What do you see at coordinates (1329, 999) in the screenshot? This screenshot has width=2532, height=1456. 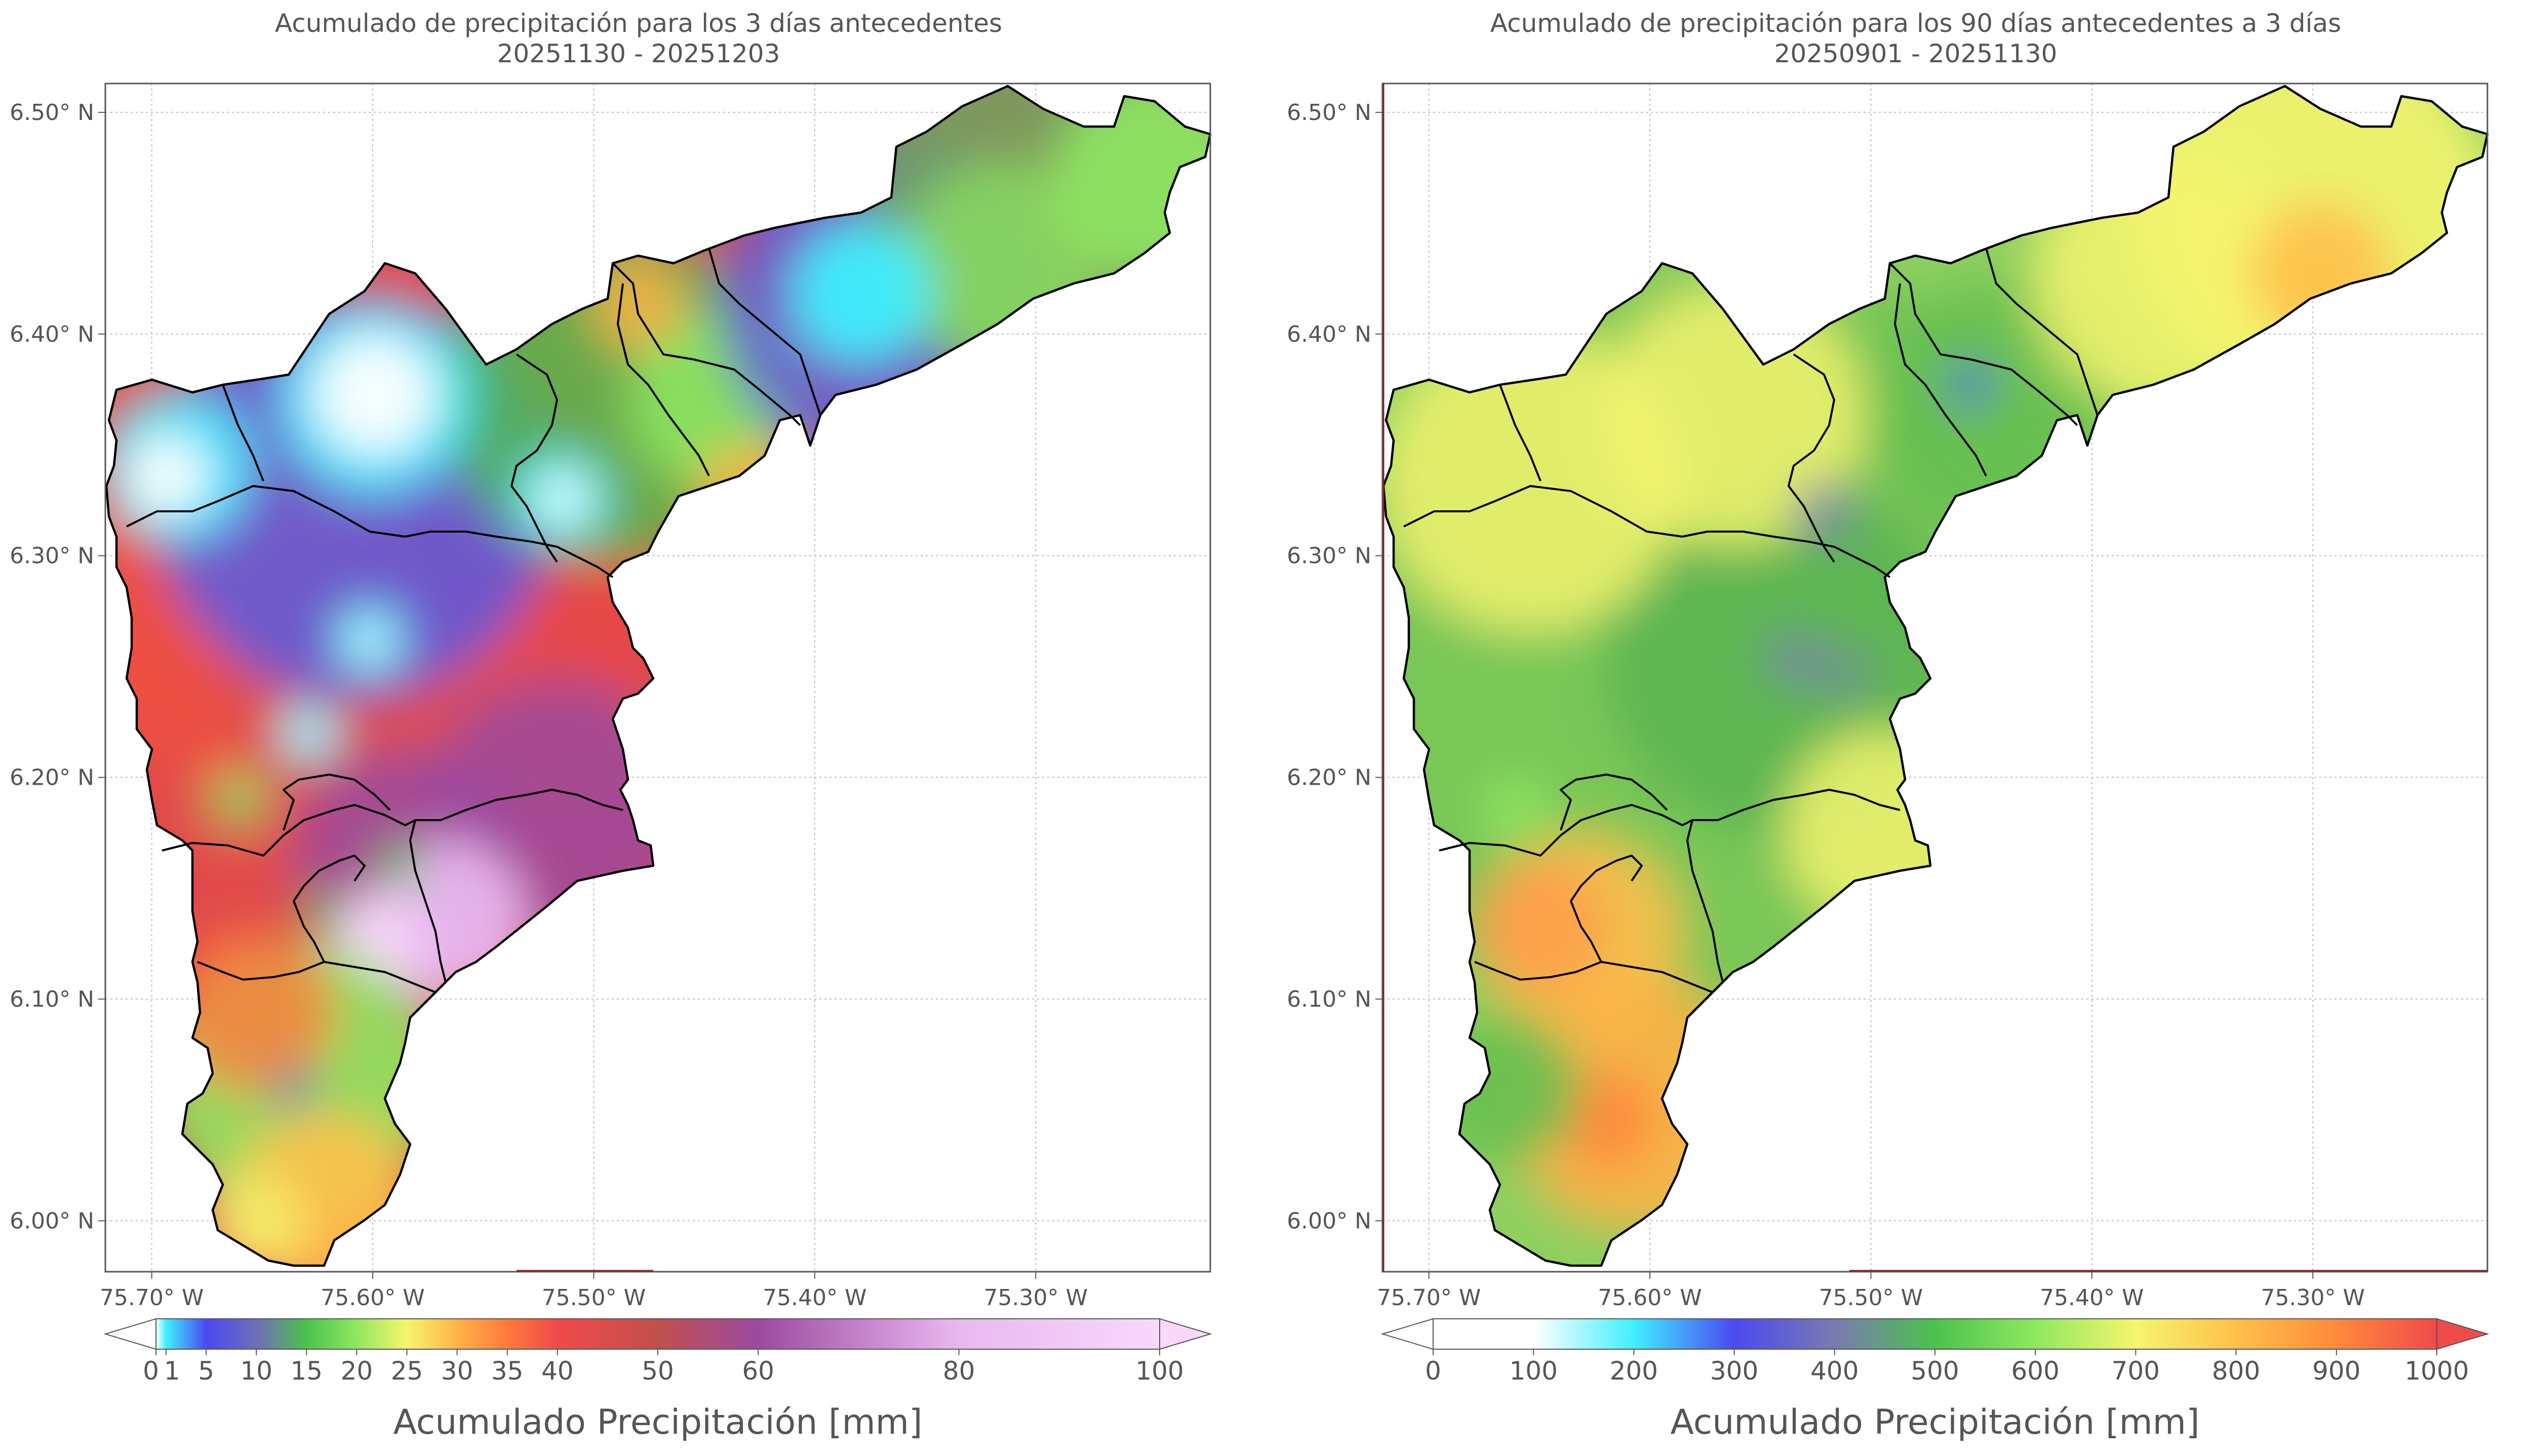 I see `right-y-tick-label: 6.10° N` at bounding box center [1329, 999].